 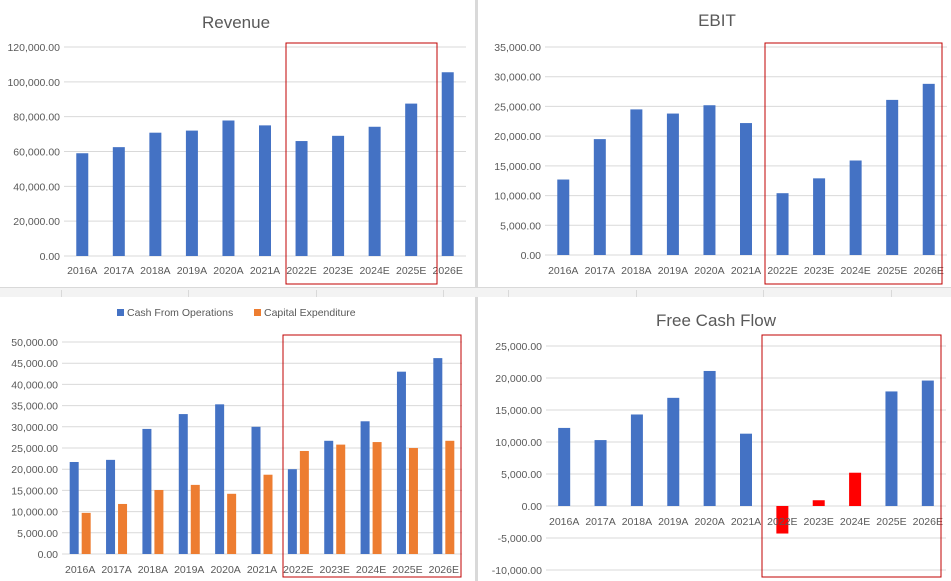 What do you see at coordinates (236, 22) in the screenshot?
I see `chart-title: Revenue` at bounding box center [236, 22].